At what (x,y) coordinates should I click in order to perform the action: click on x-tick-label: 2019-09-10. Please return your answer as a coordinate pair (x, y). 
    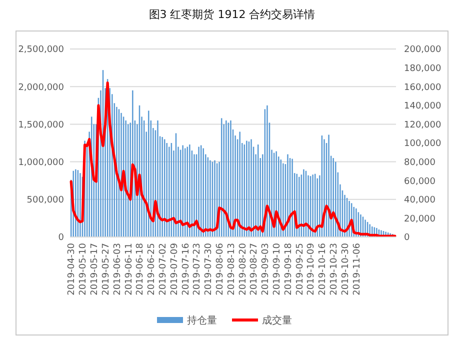
    Looking at the image, I should click on (277, 269).